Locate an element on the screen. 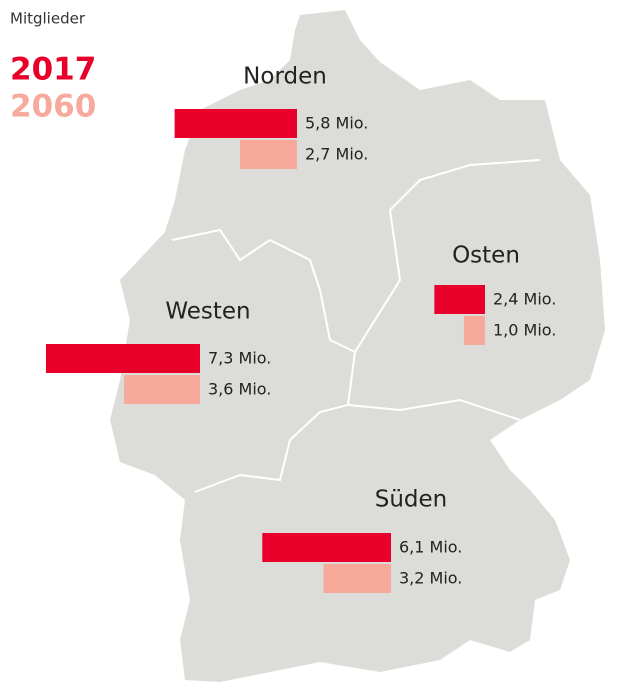  region-name: Westen is located at coordinates (207, 312).